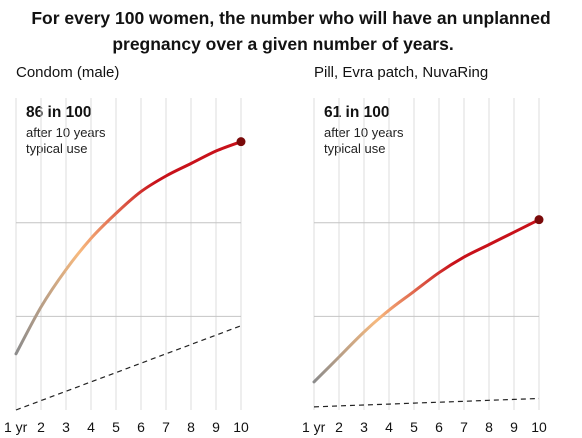 The width and height of the screenshot is (582, 438). What do you see at coordinates (59, 112) in the screenshot?
I see `callout-value-condom: 86 in 100` at bounding box center [59, 112].